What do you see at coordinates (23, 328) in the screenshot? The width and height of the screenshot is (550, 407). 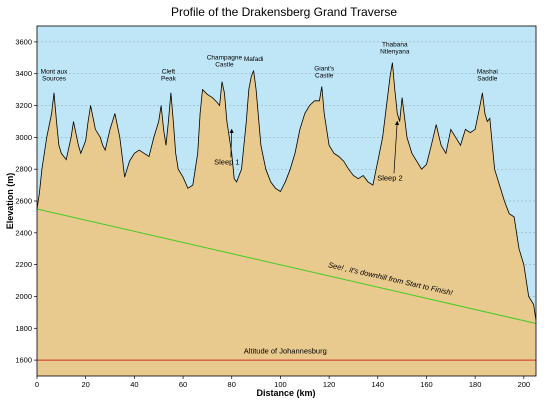 I see `y-tick-label: 1800` at bounding box center [23, 328].